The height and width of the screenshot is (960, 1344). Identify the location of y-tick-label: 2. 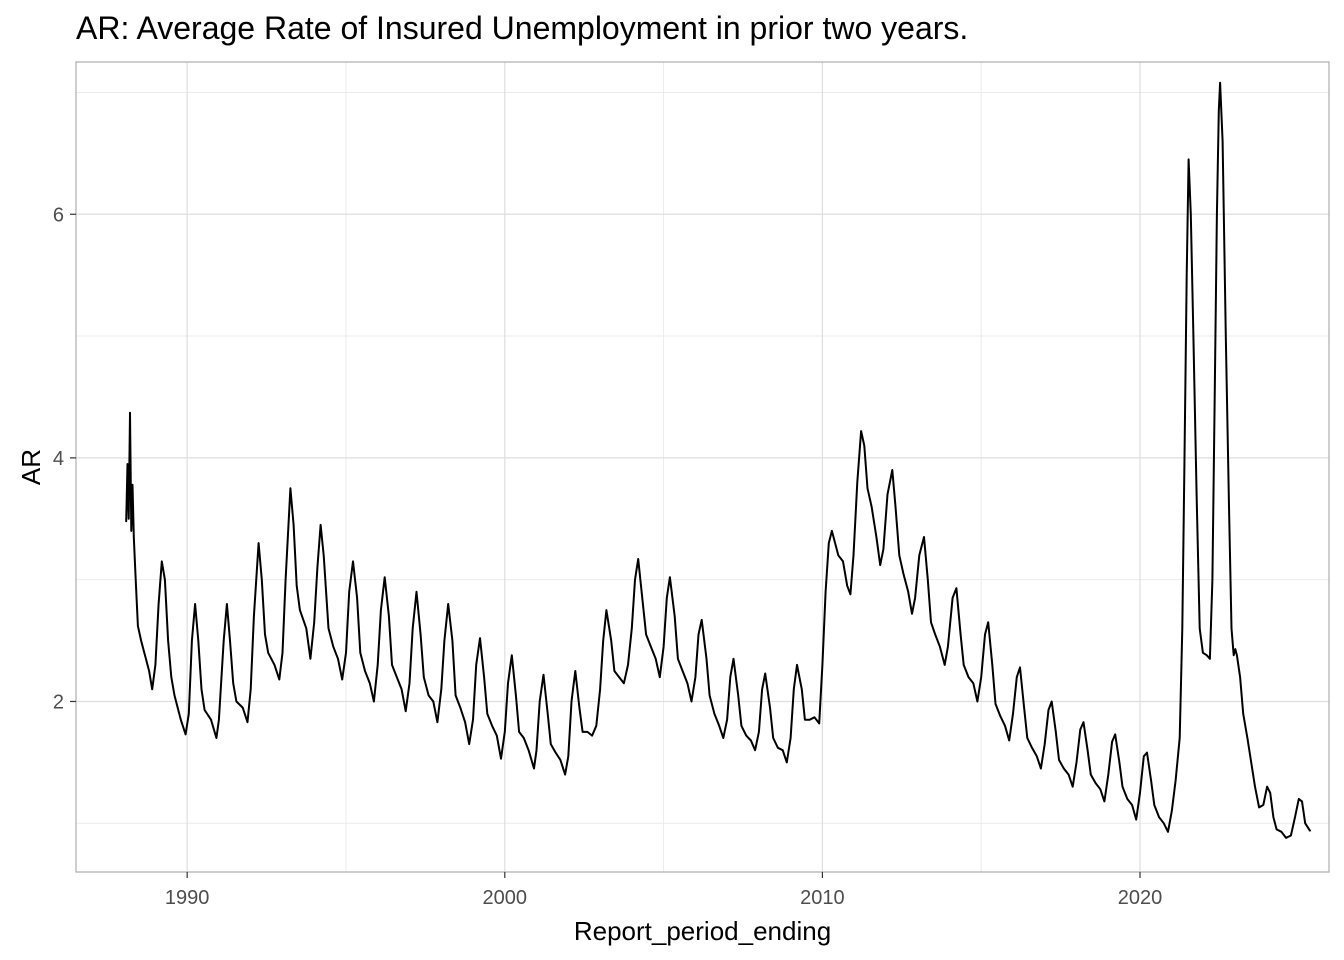
(58, 702).